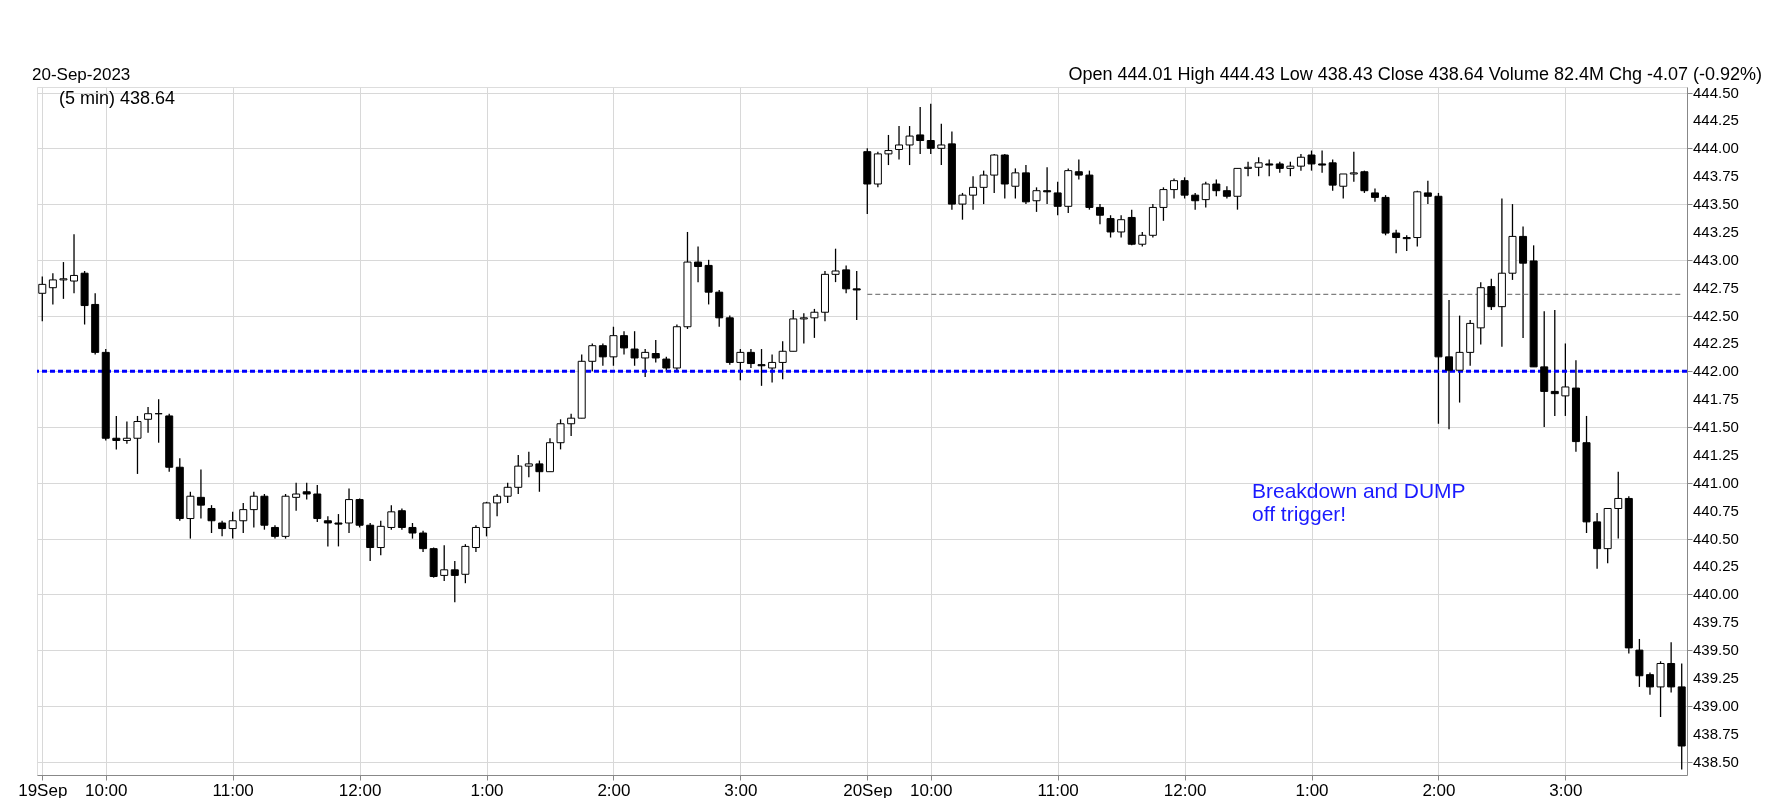 The width and height of the screenshot is (1772, 798). I want to click on y-tick-label: 440.25, so click(1716, 566).